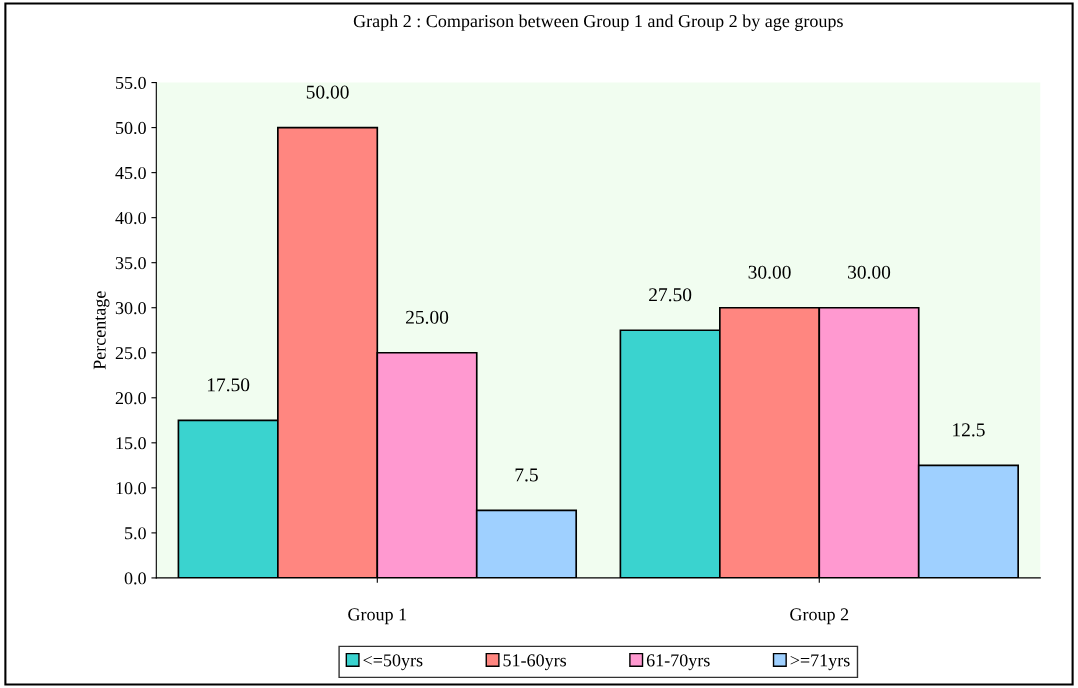 This screenshot has height=688, width=1078. What do you see at coordinates (135, 533) in the screenshot?
I see `y-tick-label: 5.0` at bounding box center [135, 533].